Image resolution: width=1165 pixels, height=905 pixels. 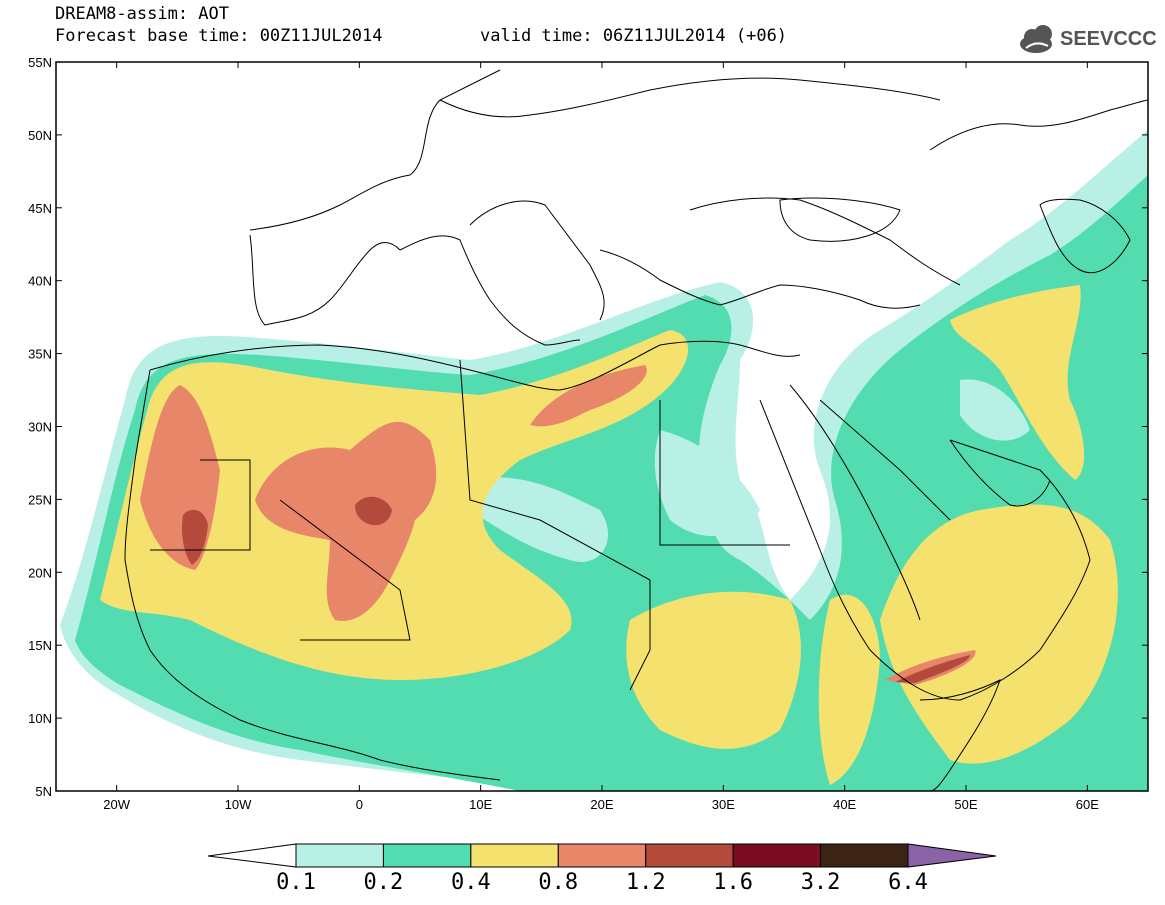 I want to click on colorbar-label: 1.6, so click(x=733, y=882).